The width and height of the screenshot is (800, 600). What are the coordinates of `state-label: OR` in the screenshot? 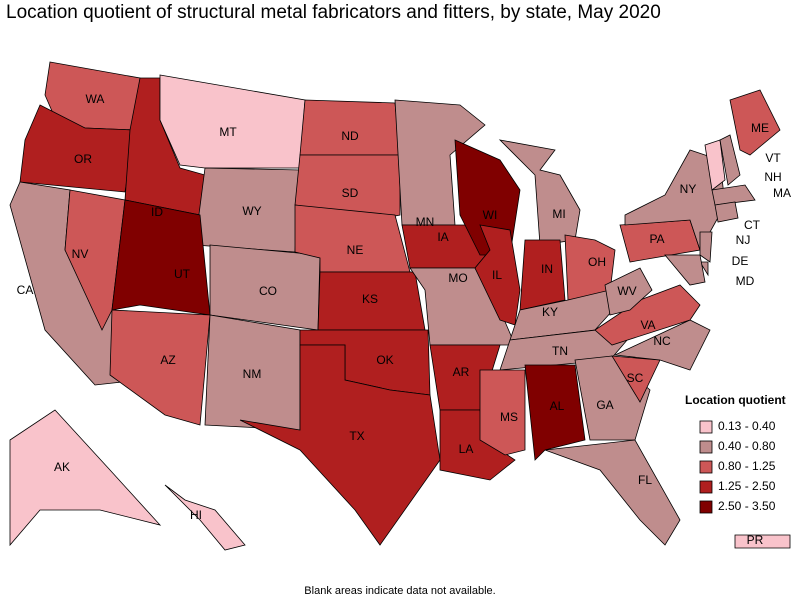 It's located at (83, 159).